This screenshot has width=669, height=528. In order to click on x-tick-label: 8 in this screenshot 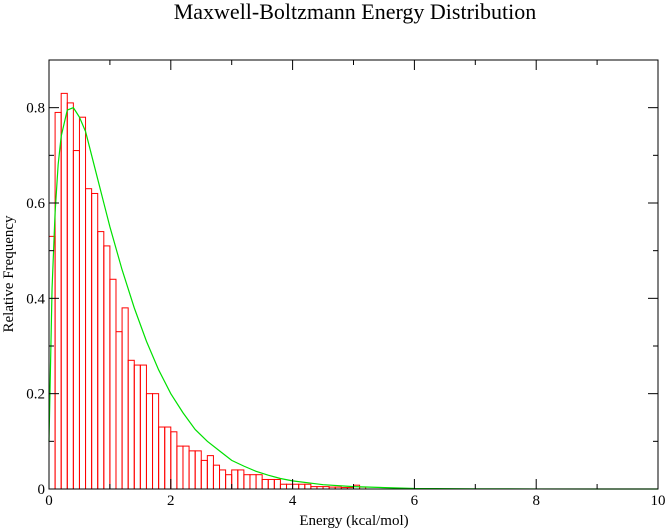, I will do `click(536, 501)`.